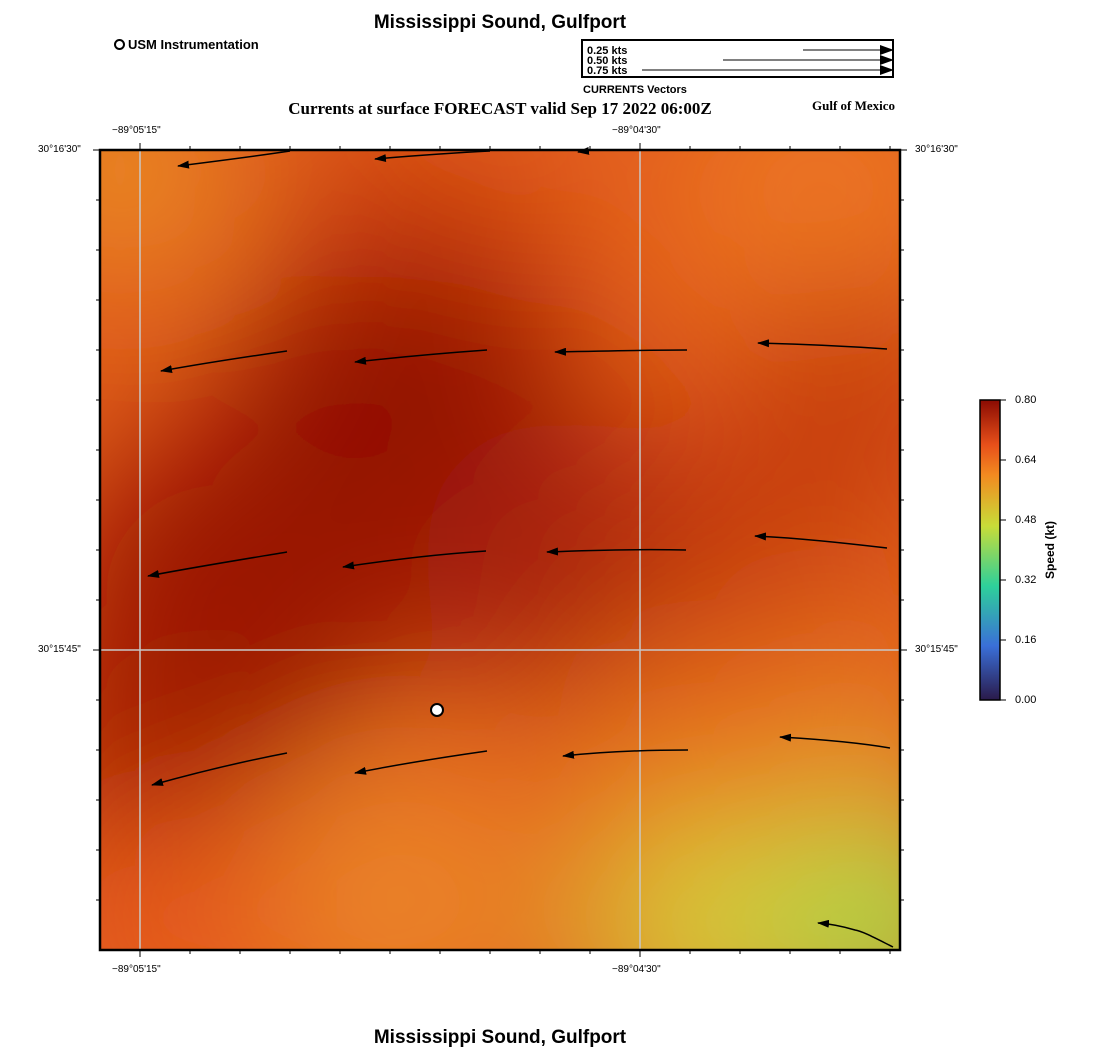  Describe the element at coordinates (1026, 400) in the screenshot. I see `colorbar-tick-080: 0.80` at that location.